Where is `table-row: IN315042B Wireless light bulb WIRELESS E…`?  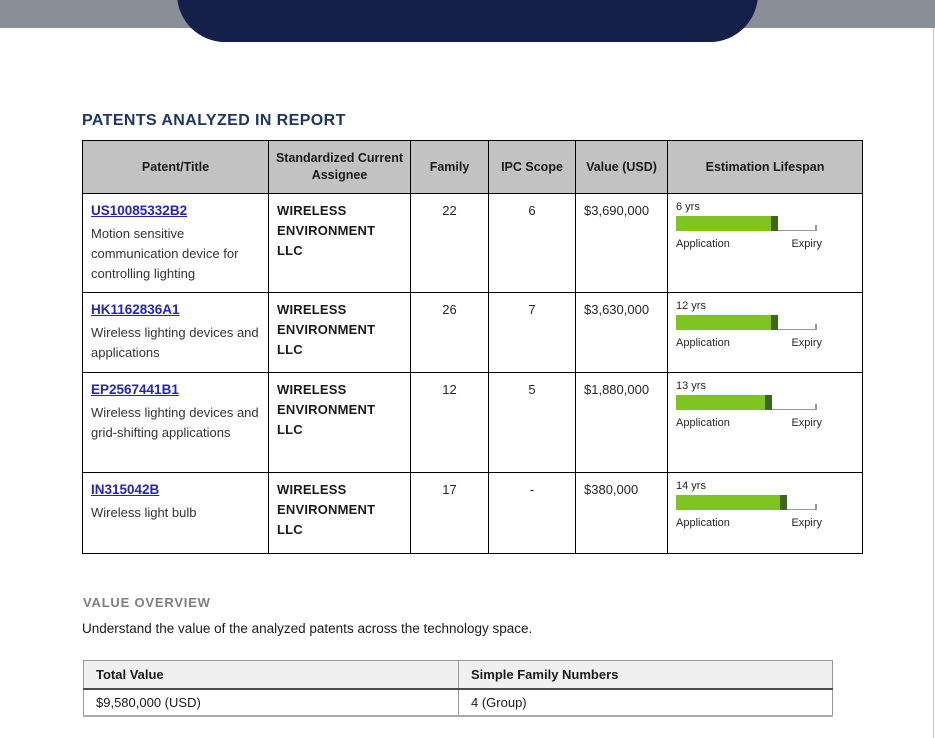 table-row: IN315042B Wireless light bulb WIRELESS E… is located at coordinates (472, 513).